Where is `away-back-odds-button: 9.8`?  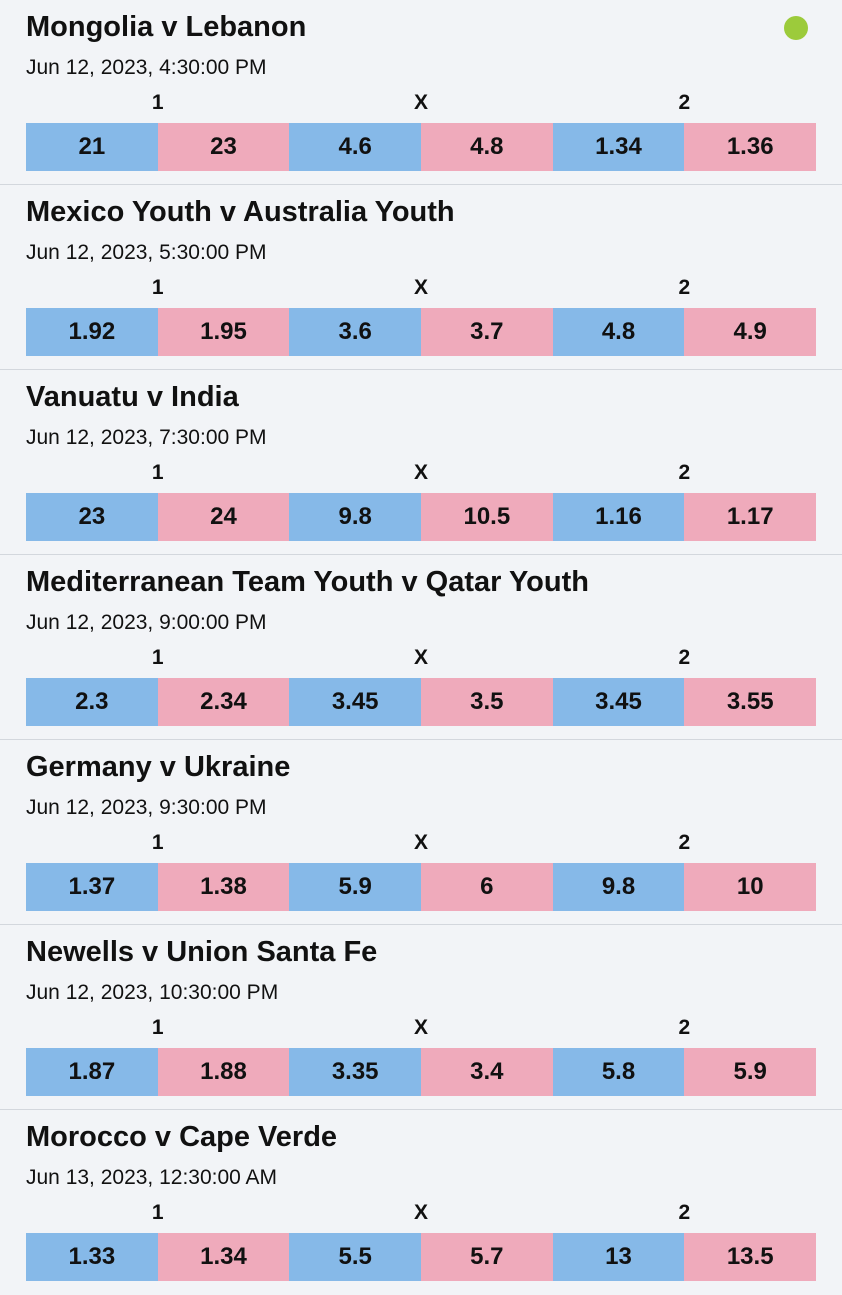
away-back-odds-button: 9.8 is located at coordinates (618, 887).